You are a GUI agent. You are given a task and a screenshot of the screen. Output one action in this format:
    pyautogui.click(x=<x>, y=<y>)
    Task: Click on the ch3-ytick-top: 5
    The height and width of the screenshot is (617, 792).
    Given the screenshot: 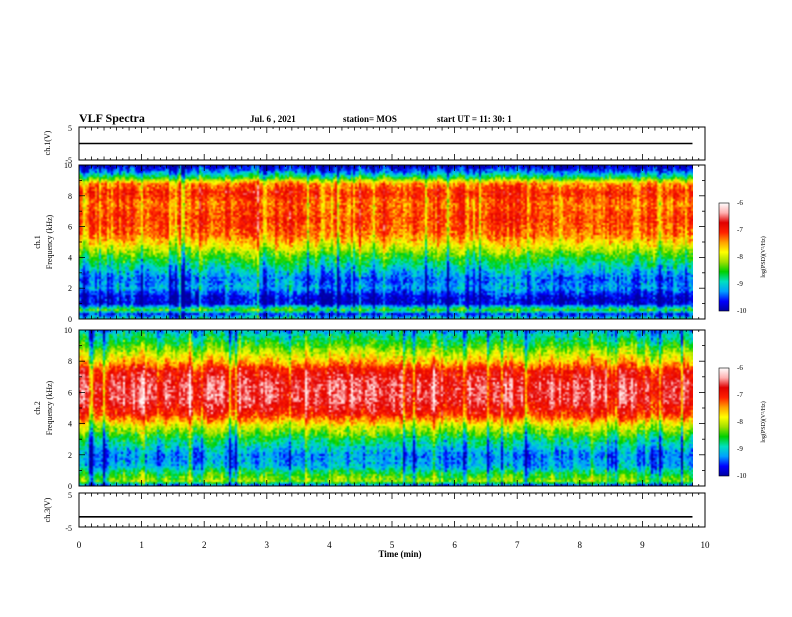 What is the action you would take?
    pyautogui.click(x=70, y=495)
    